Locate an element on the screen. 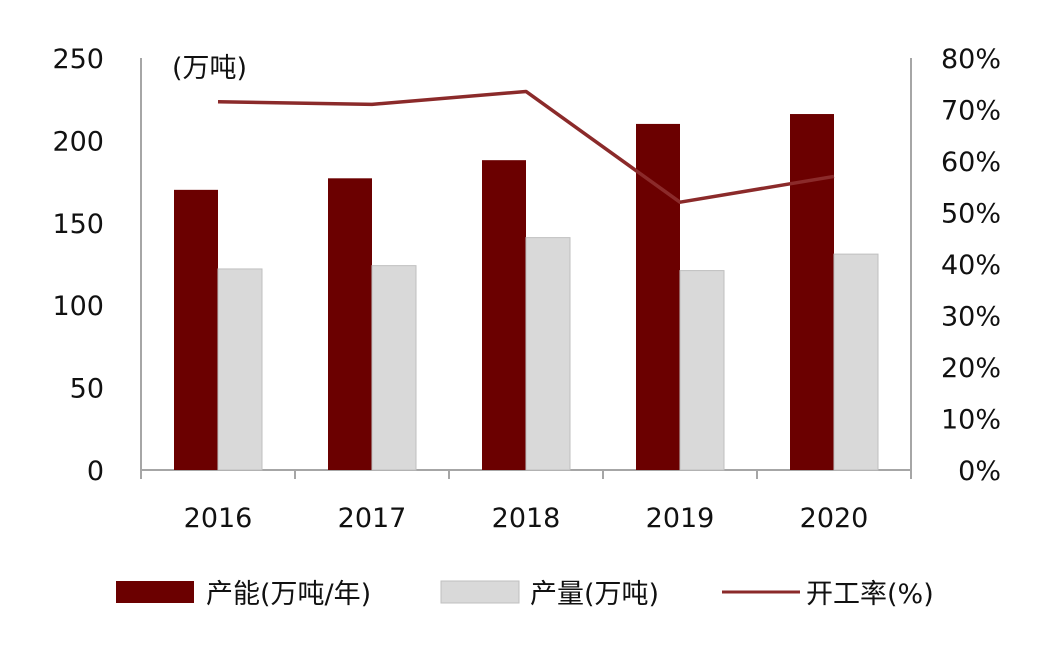 The width and height of the screenshot is (1049, 663). bar-capacity-2017 is located at coordinates (350, 324).